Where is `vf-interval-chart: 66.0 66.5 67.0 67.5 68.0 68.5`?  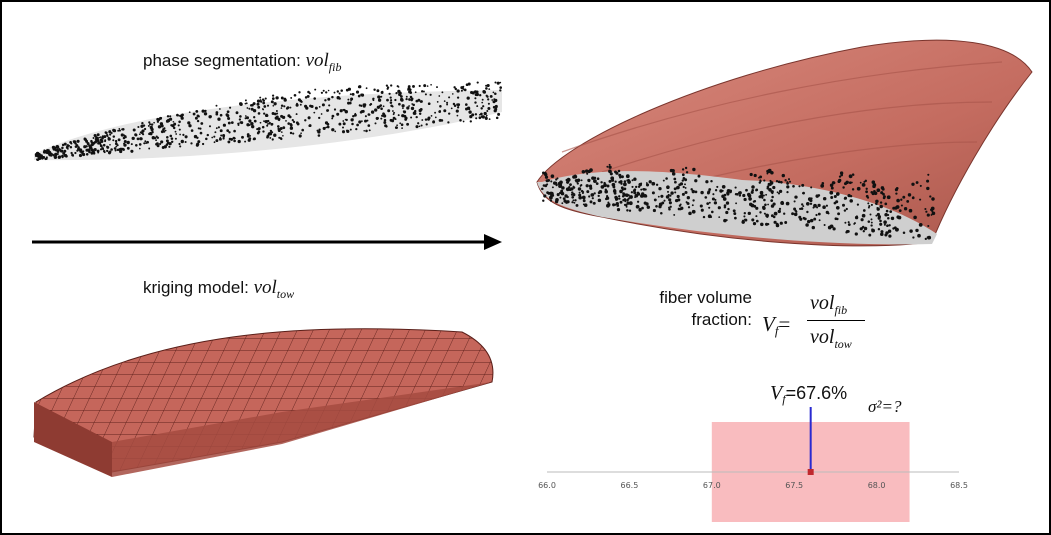 vf-interval-chart: 66.0 66.5 67.0 67.5 68.0 68.5 is located at coordinates (753, 464).